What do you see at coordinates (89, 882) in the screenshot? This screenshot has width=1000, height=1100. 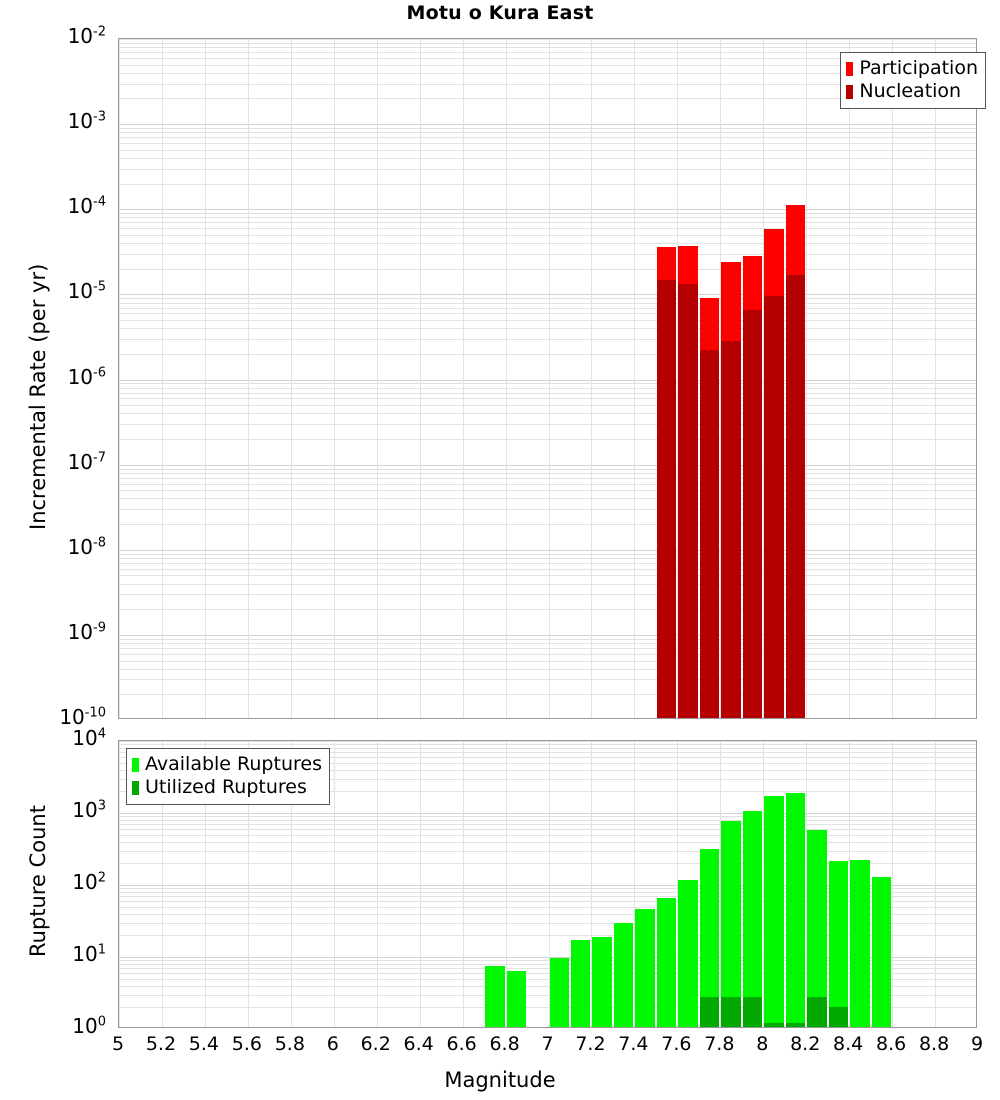 I see `y-tick-label: 10²` at bounding box center [89, 882].